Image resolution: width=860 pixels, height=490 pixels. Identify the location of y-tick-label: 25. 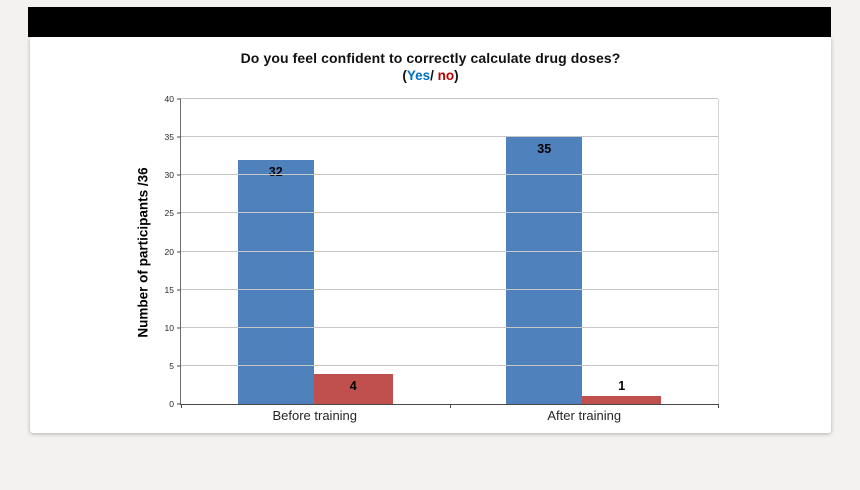
(169, 213).